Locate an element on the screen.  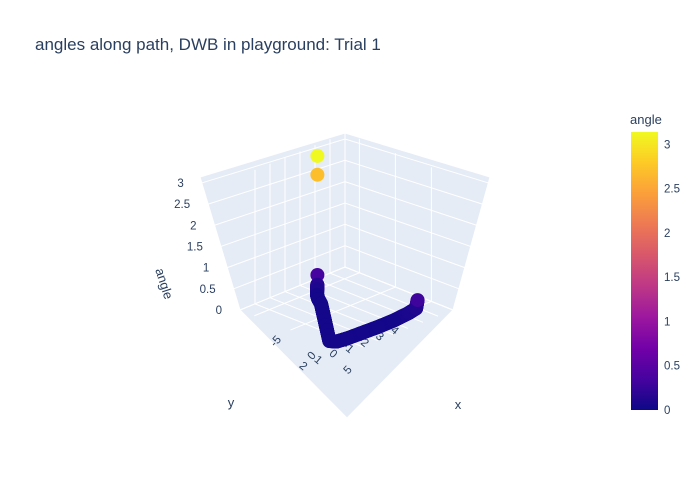
colorbar-tick-label: 1.5 is located at coordinates (672, 278).